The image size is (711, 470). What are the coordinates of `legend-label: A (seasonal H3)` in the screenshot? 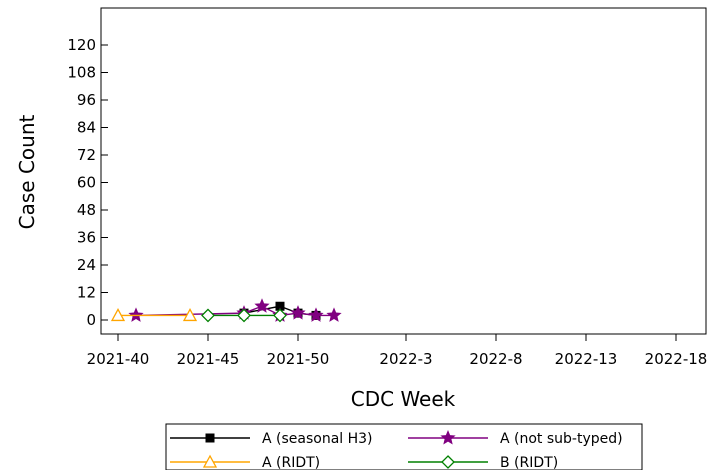 It's located at (317, 439).